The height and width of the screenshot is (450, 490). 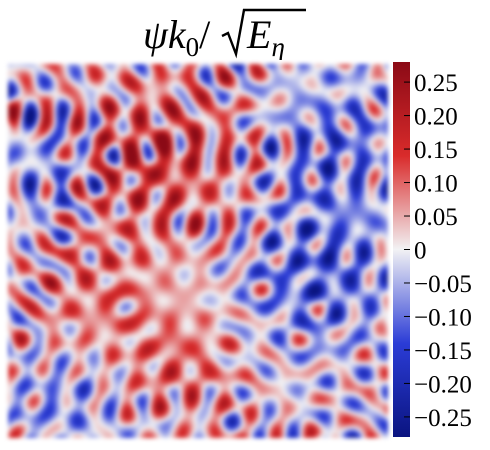 I want to click on colorbar-tick-label: −0.25, so click(x=443, y=418).